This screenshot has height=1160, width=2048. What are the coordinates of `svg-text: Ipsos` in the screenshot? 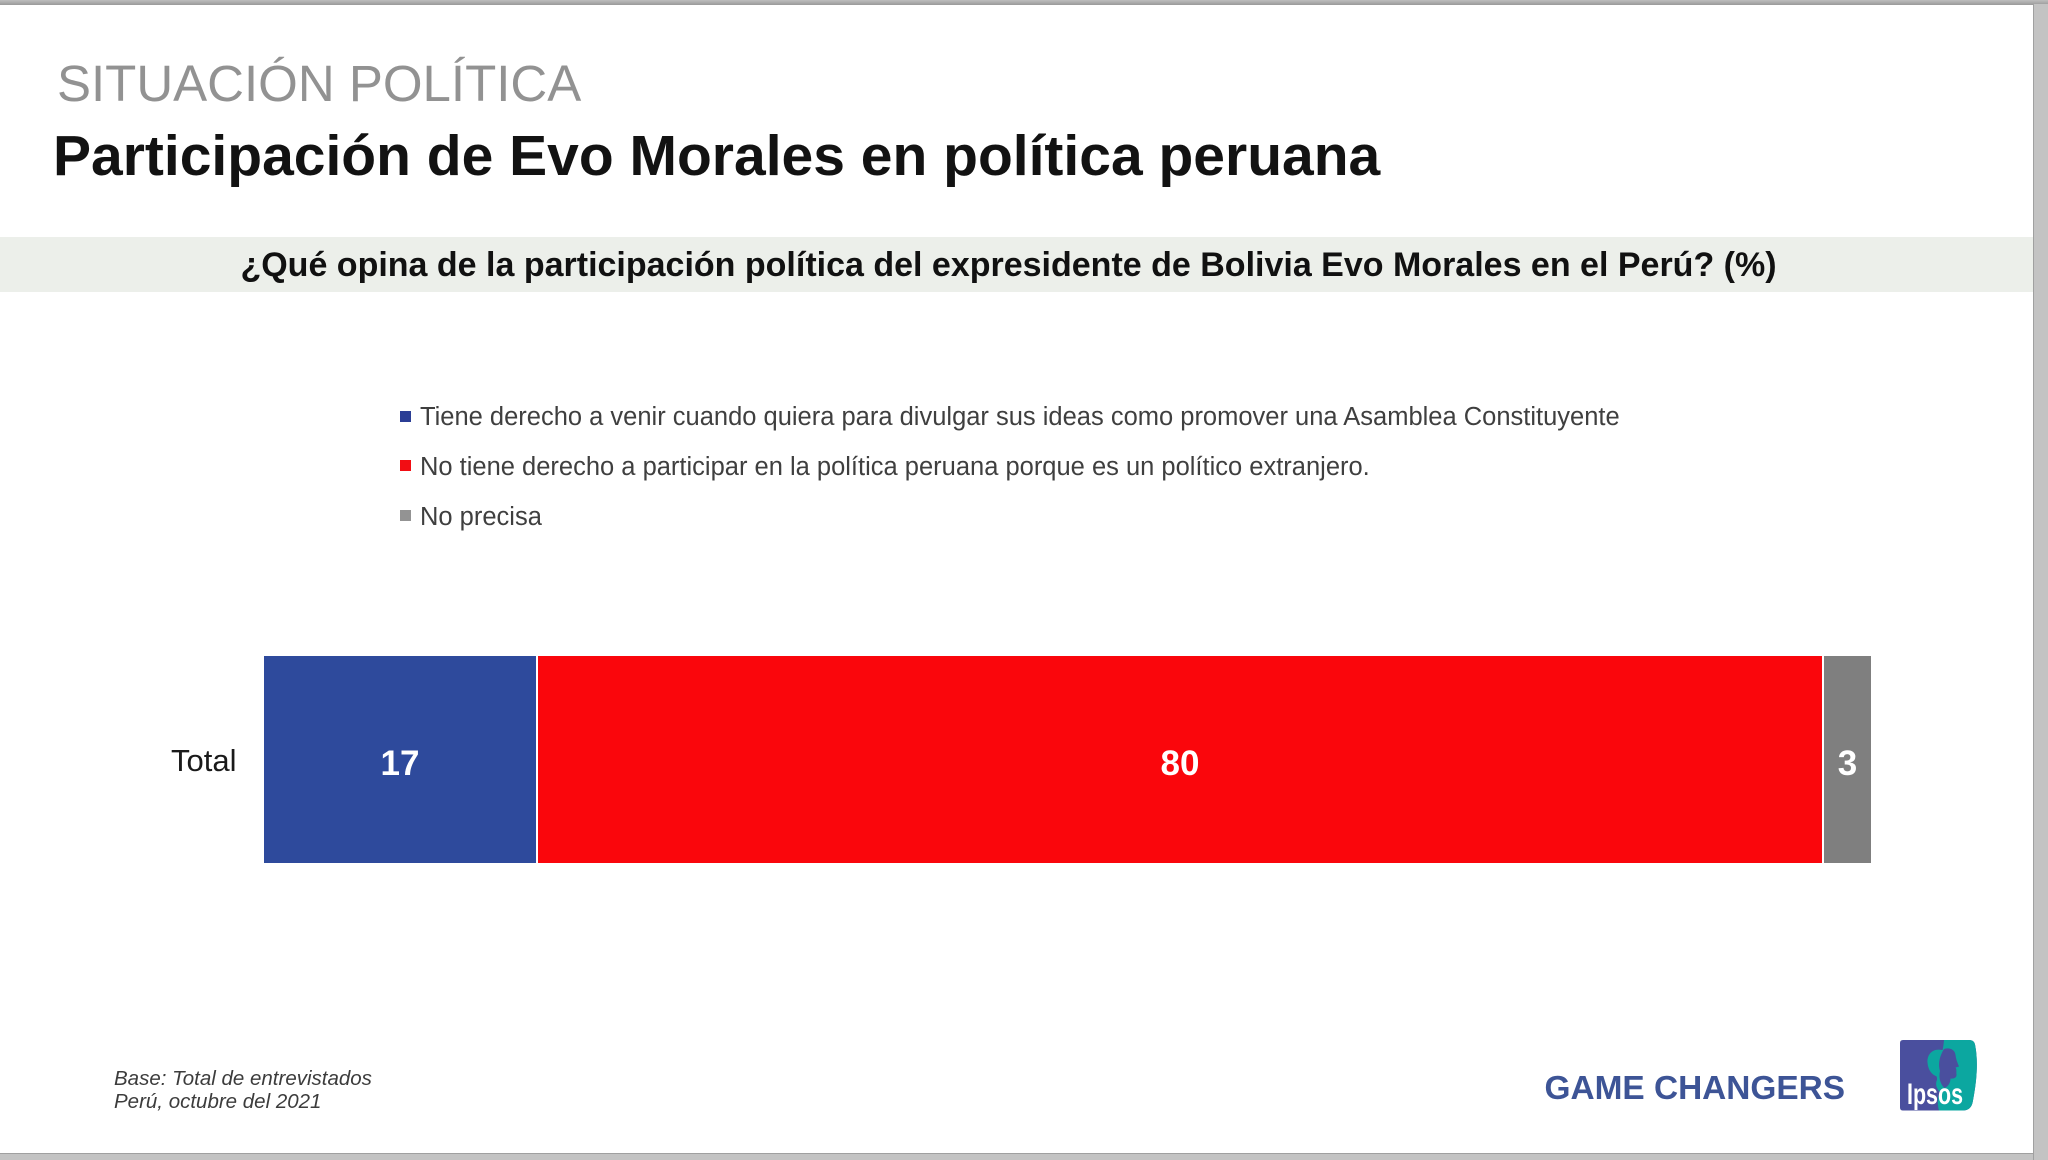 It's located at (1935, 1094).